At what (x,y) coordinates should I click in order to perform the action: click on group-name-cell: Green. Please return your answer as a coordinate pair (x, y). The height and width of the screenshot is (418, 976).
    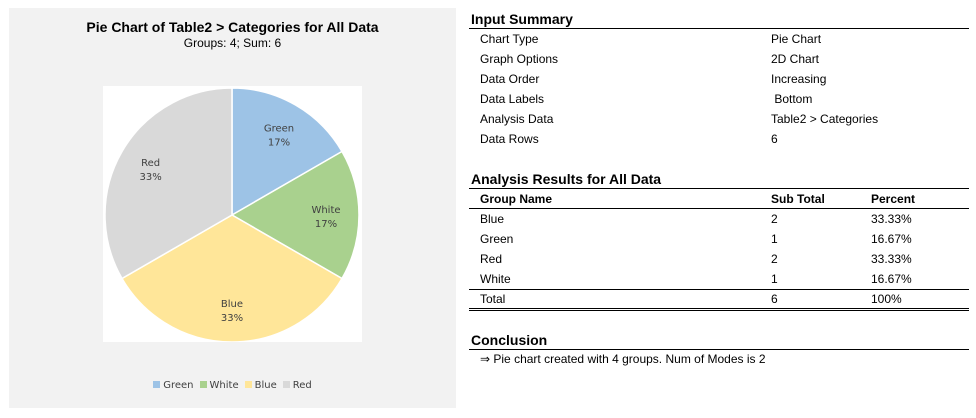
    Looking at the image, I should click on (497, 239).